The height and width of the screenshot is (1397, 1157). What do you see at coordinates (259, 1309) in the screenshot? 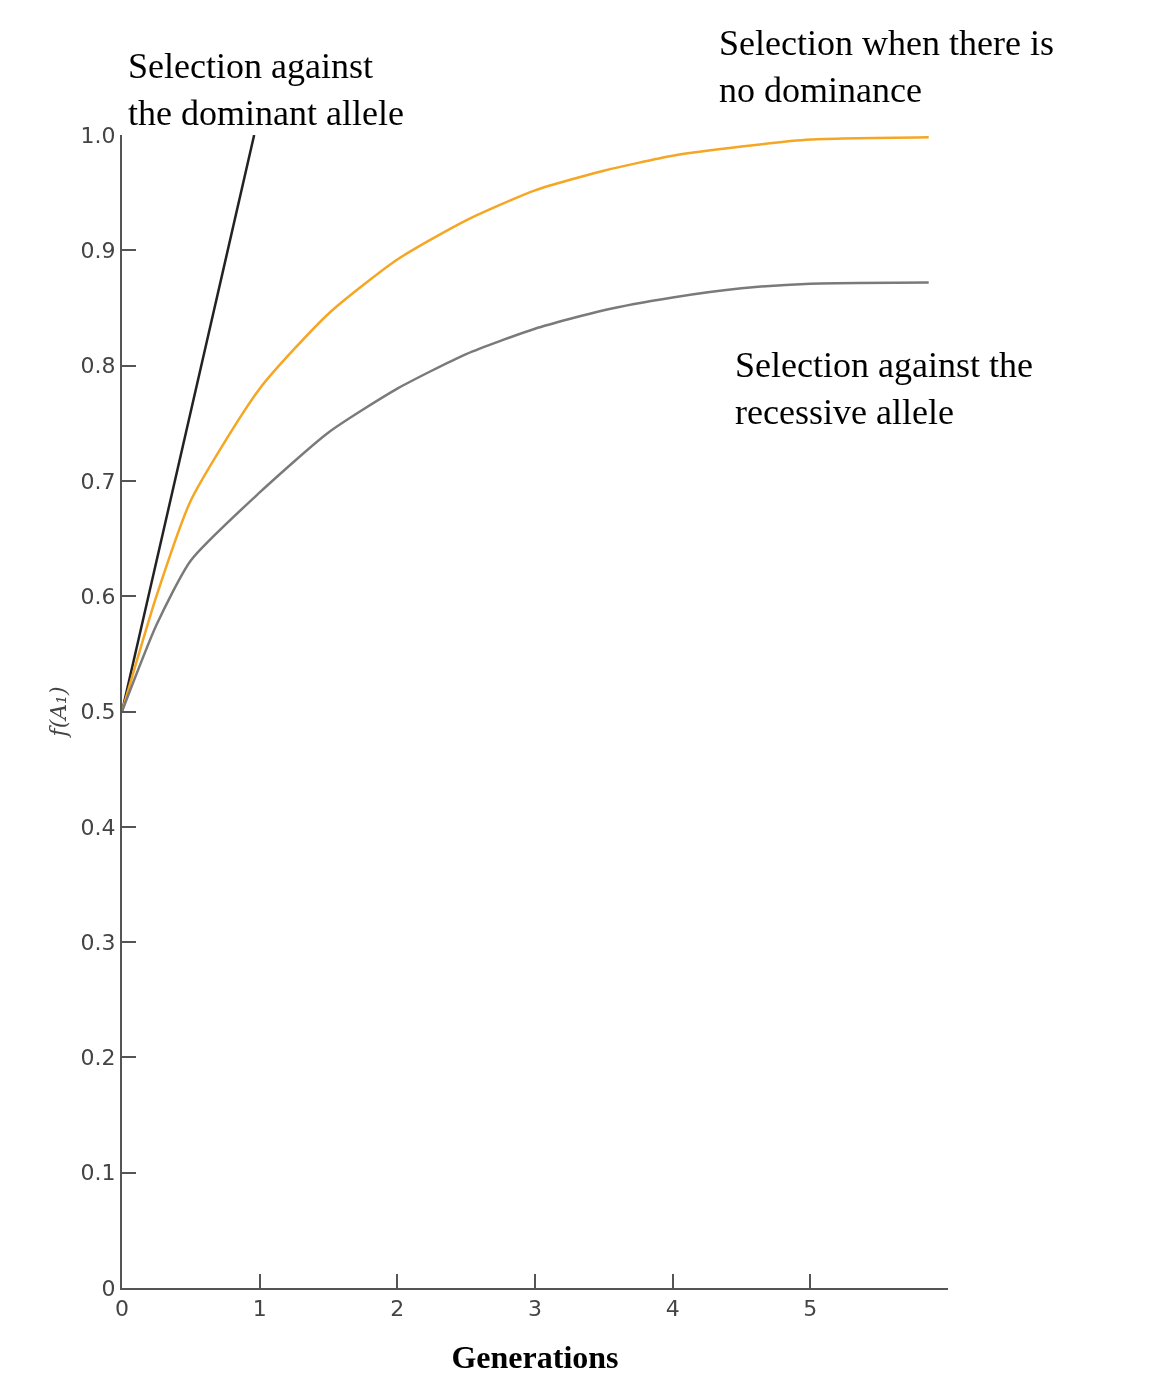
I see `x-tick-label: 1` at bounding box center [259, 1309].